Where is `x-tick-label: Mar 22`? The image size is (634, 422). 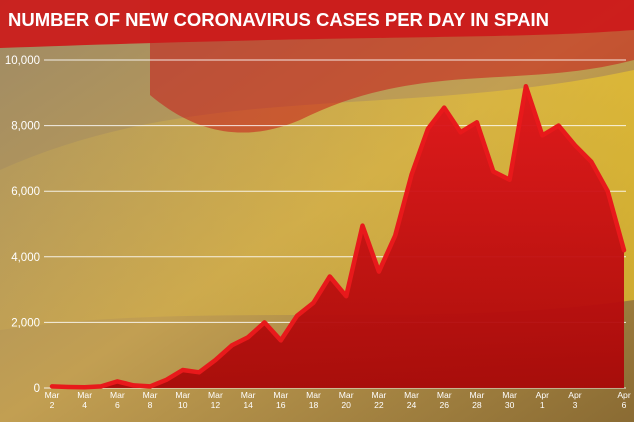 x-tick-label: Mar 22 is located at coordinates (378, 400).